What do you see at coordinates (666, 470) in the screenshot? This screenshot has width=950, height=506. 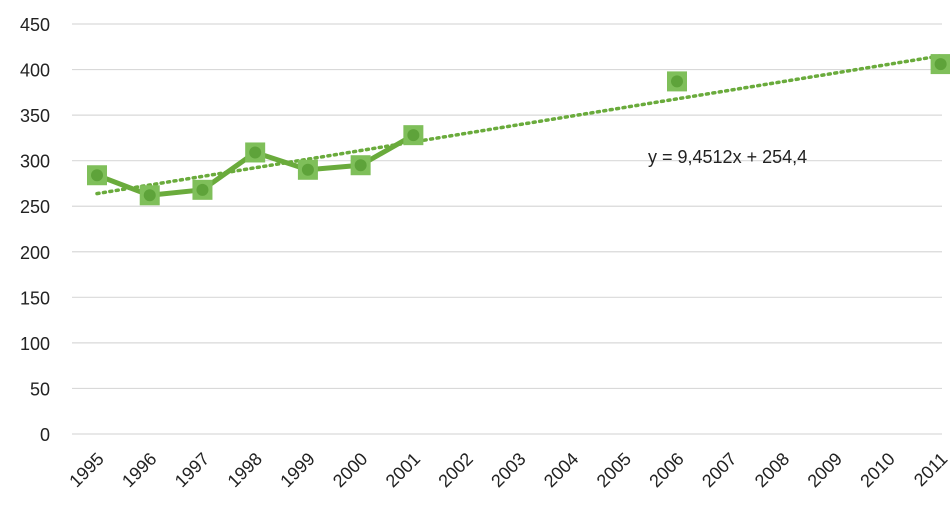 I see `x-tick-label: 2006` at bounding box center [666, 470].